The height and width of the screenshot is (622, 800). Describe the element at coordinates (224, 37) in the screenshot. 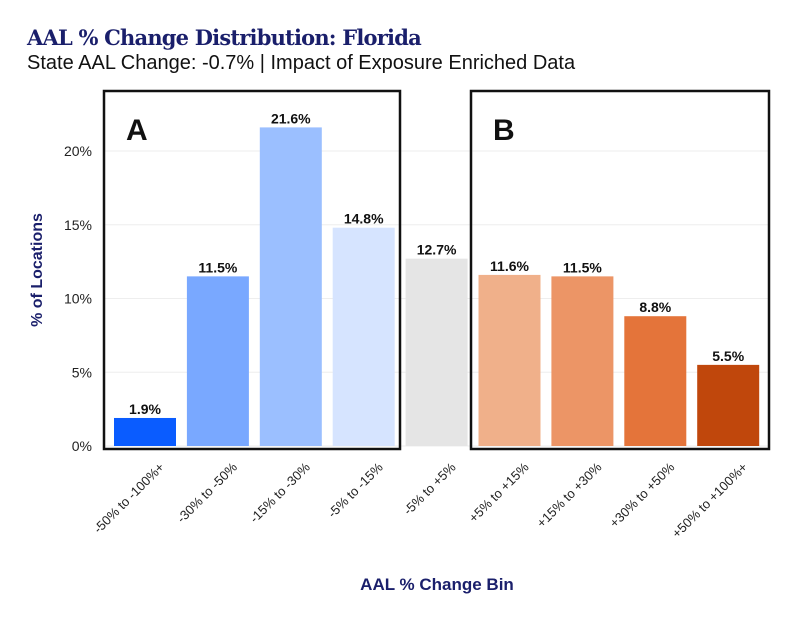

I see `chart-title: AAL % Change Distribution: Florida` at that location.